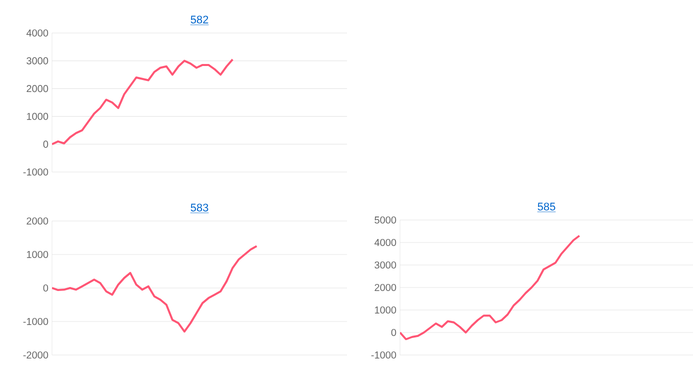 Image resolution: width=700 pixels, height=370 pixels. Describe the element at coordinates (385, 220) in the screenshot. I see `y-tick-label: 5000` at that location.